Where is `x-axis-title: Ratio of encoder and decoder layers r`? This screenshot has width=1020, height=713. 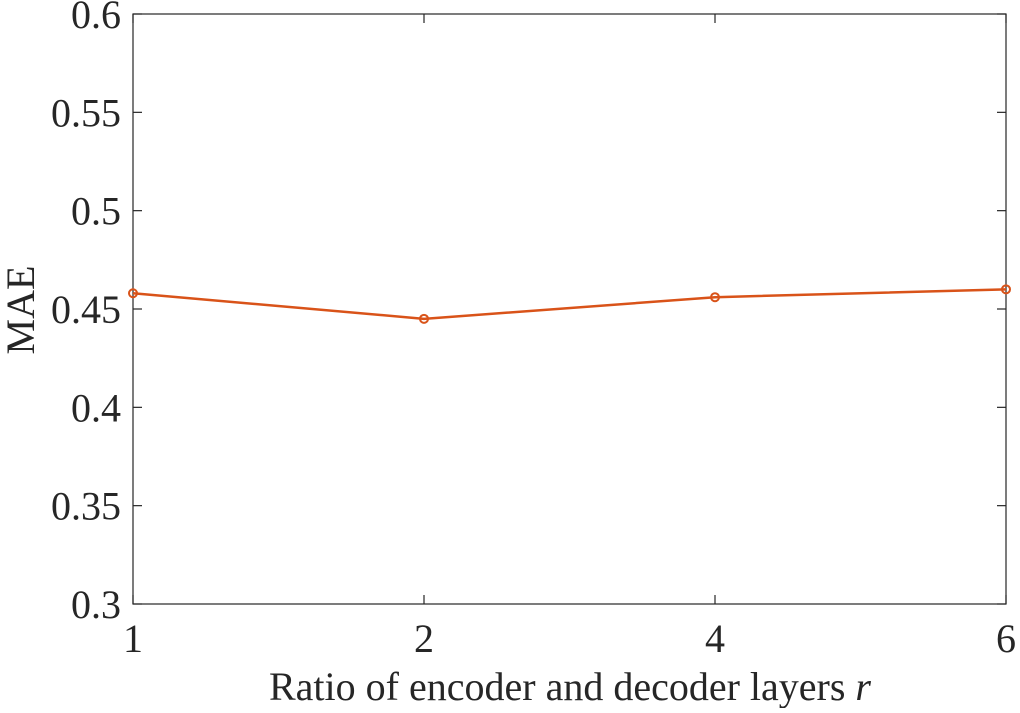 x-axis-title: Ratio of encoder and decoder layers r is located at coordinates (570, 686).